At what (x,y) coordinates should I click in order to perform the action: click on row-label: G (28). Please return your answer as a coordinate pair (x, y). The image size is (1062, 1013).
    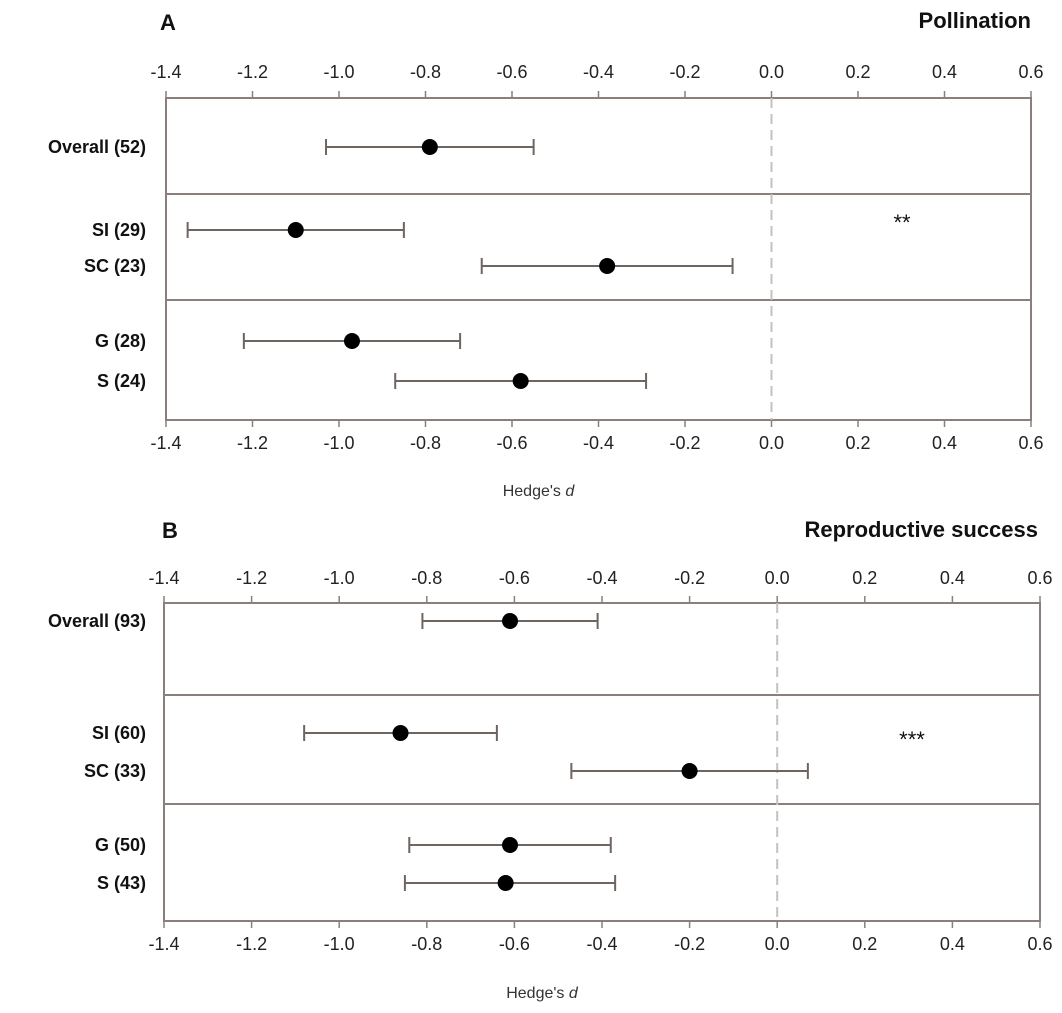
    Looking at the image, I should click on (120, 341).